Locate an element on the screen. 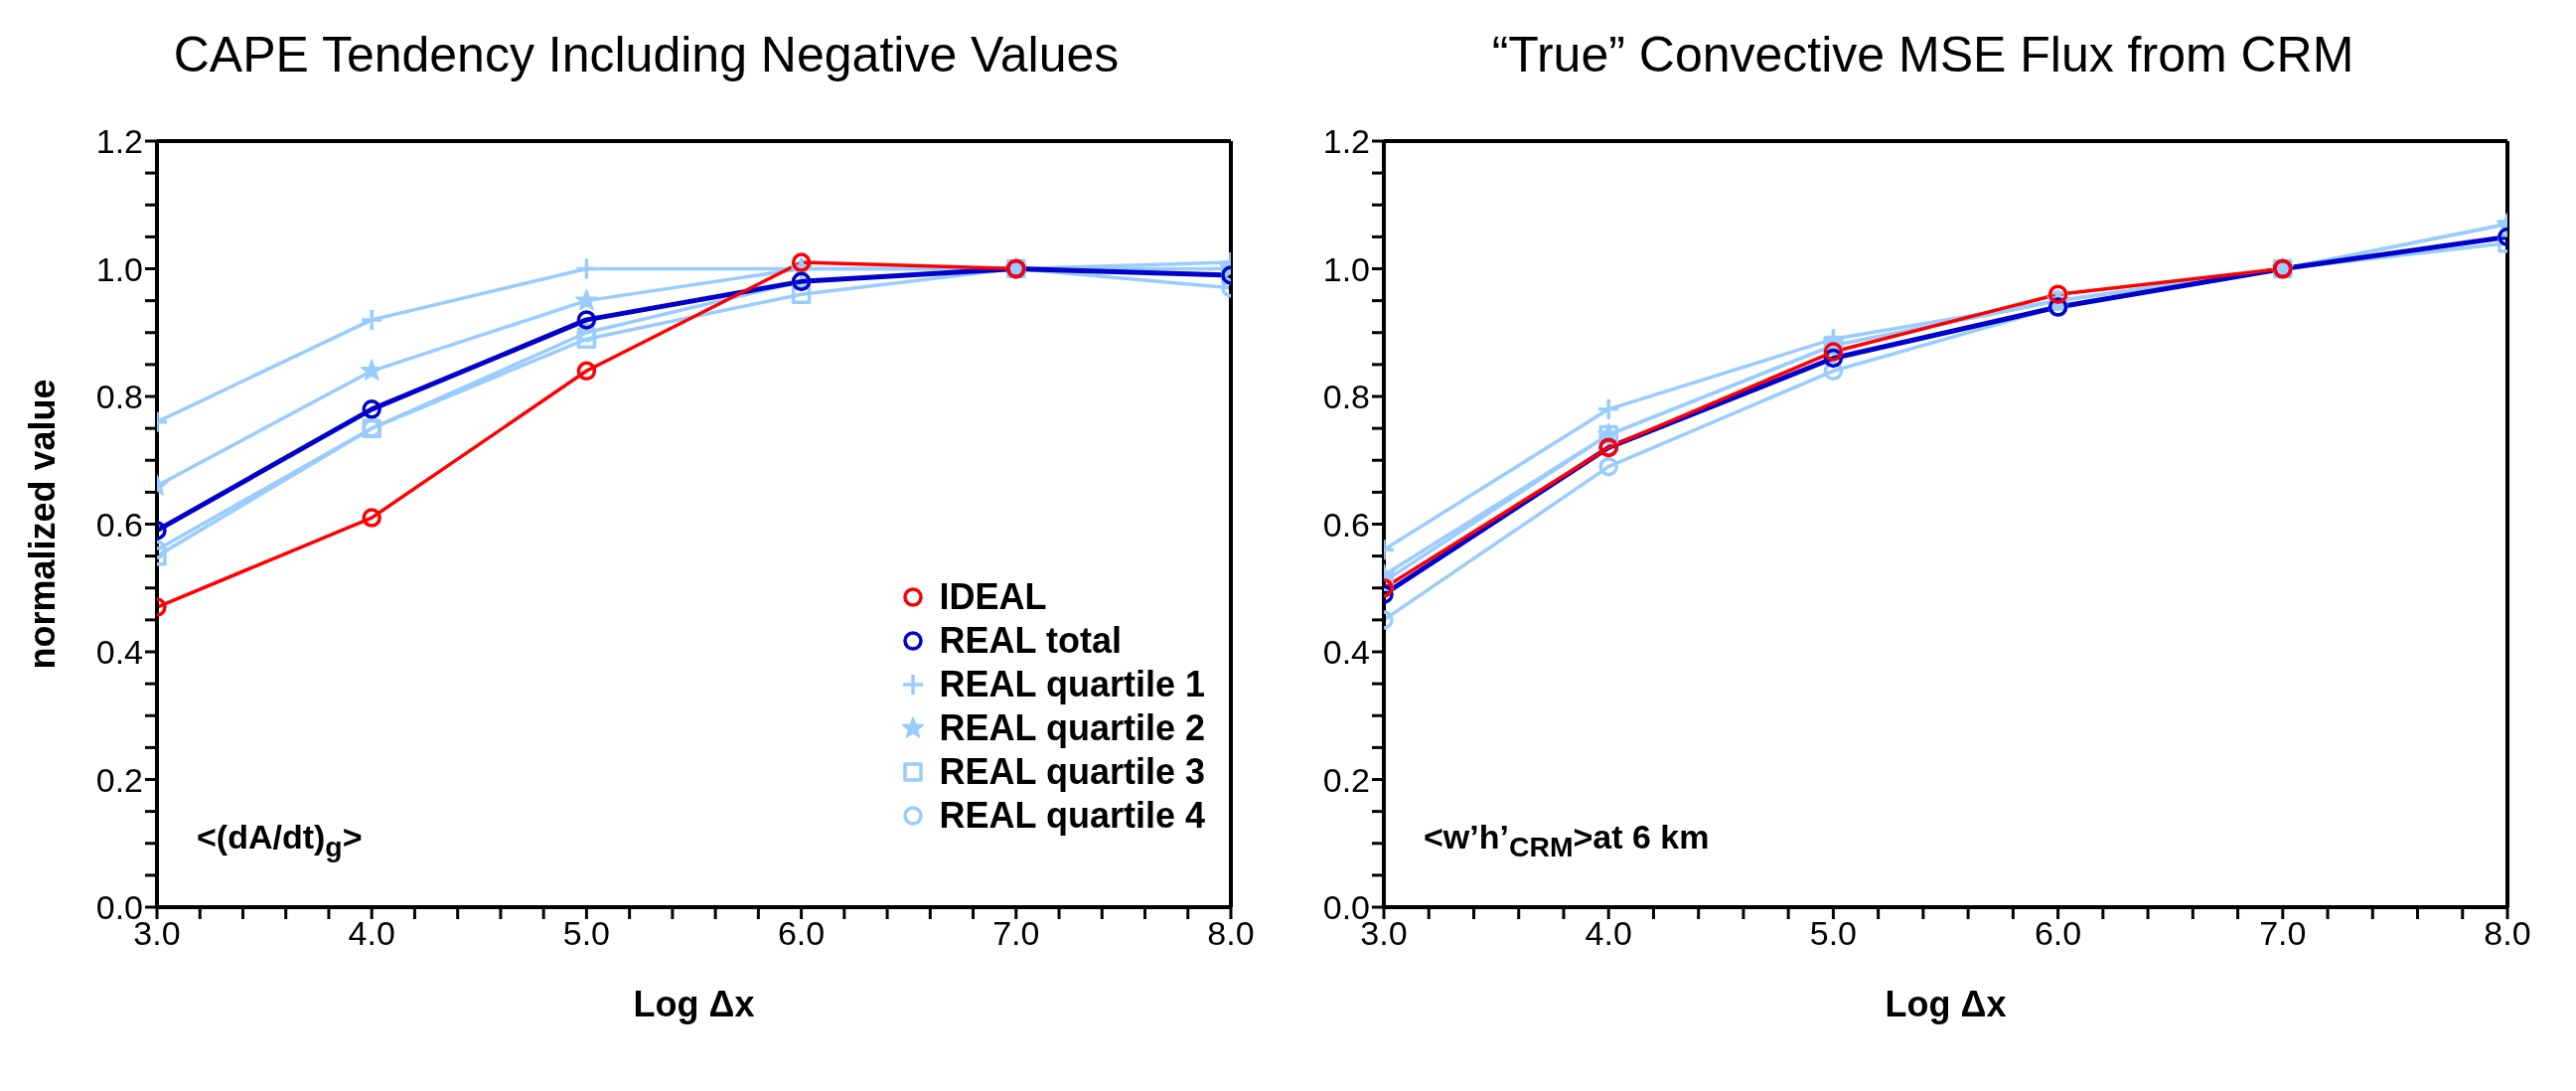 This screenshot has height=1091, width=2576. annotation: <(dA/dt)$_{g}$> is located at coordinates (280, 840).